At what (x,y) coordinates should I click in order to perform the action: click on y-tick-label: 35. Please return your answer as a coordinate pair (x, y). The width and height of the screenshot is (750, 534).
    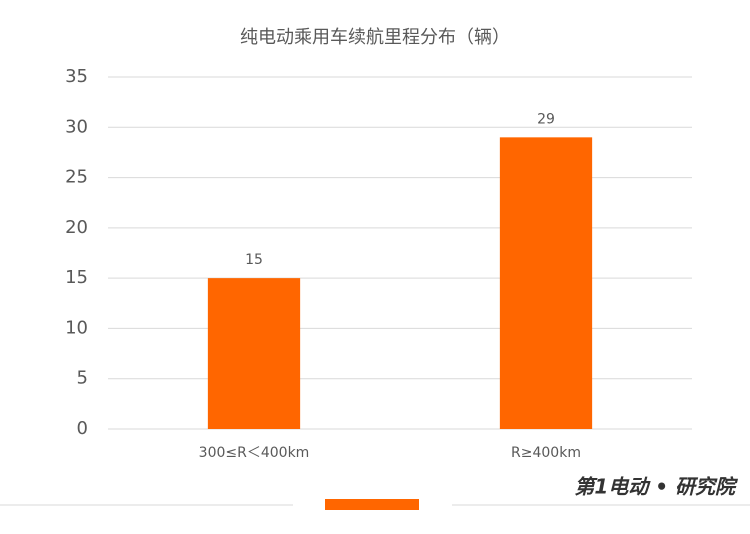
    Looking at the image, I should click on (76, 76).